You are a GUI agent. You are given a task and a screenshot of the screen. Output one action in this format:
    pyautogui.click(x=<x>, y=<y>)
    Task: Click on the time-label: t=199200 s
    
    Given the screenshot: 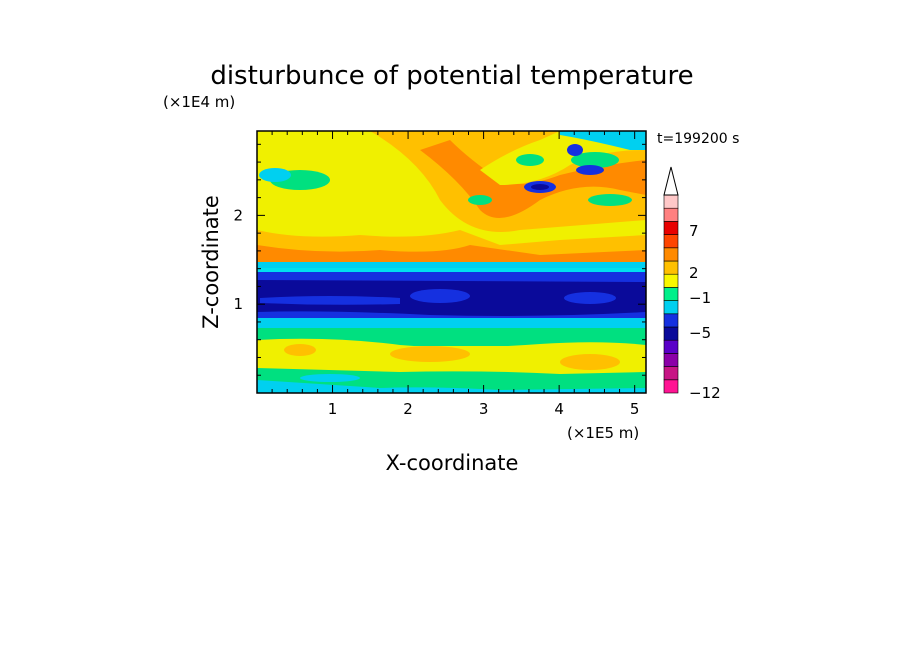 What is the action you would take?
    pyautogui.click(x=698, y=139)
    